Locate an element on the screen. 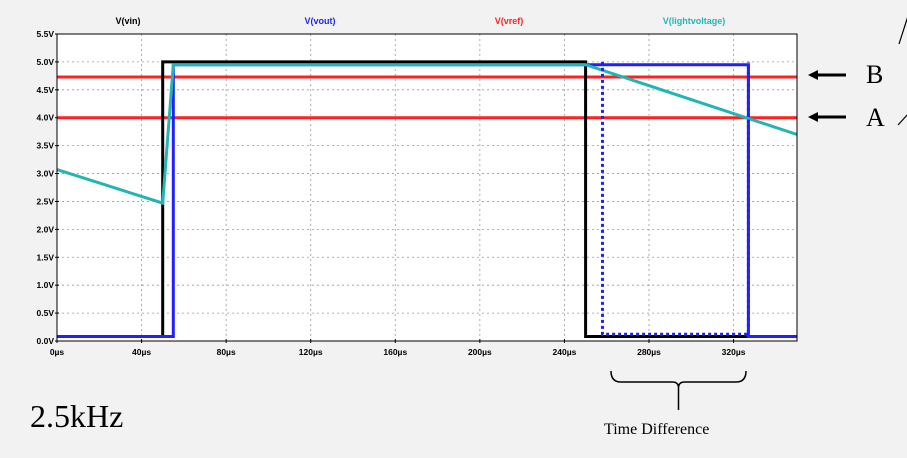 The image size is (907, 458). threshold-b-label: B is located at coordinates (875, 74).